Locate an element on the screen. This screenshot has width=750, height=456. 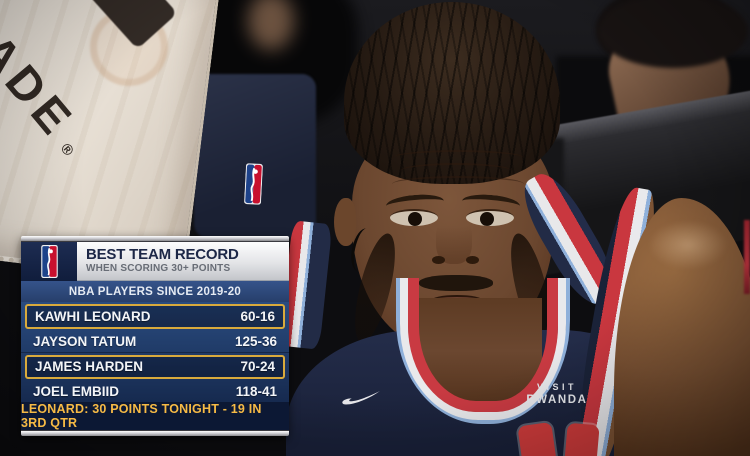
nba-logo-block is located at coordinates (49, 261).